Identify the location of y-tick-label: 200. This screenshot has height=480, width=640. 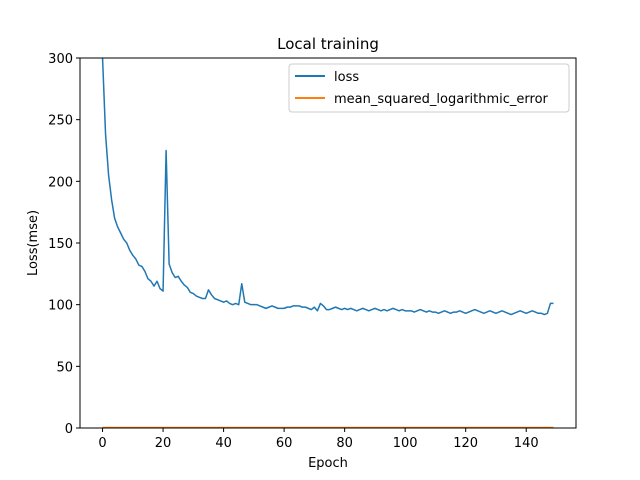
(60, 182).